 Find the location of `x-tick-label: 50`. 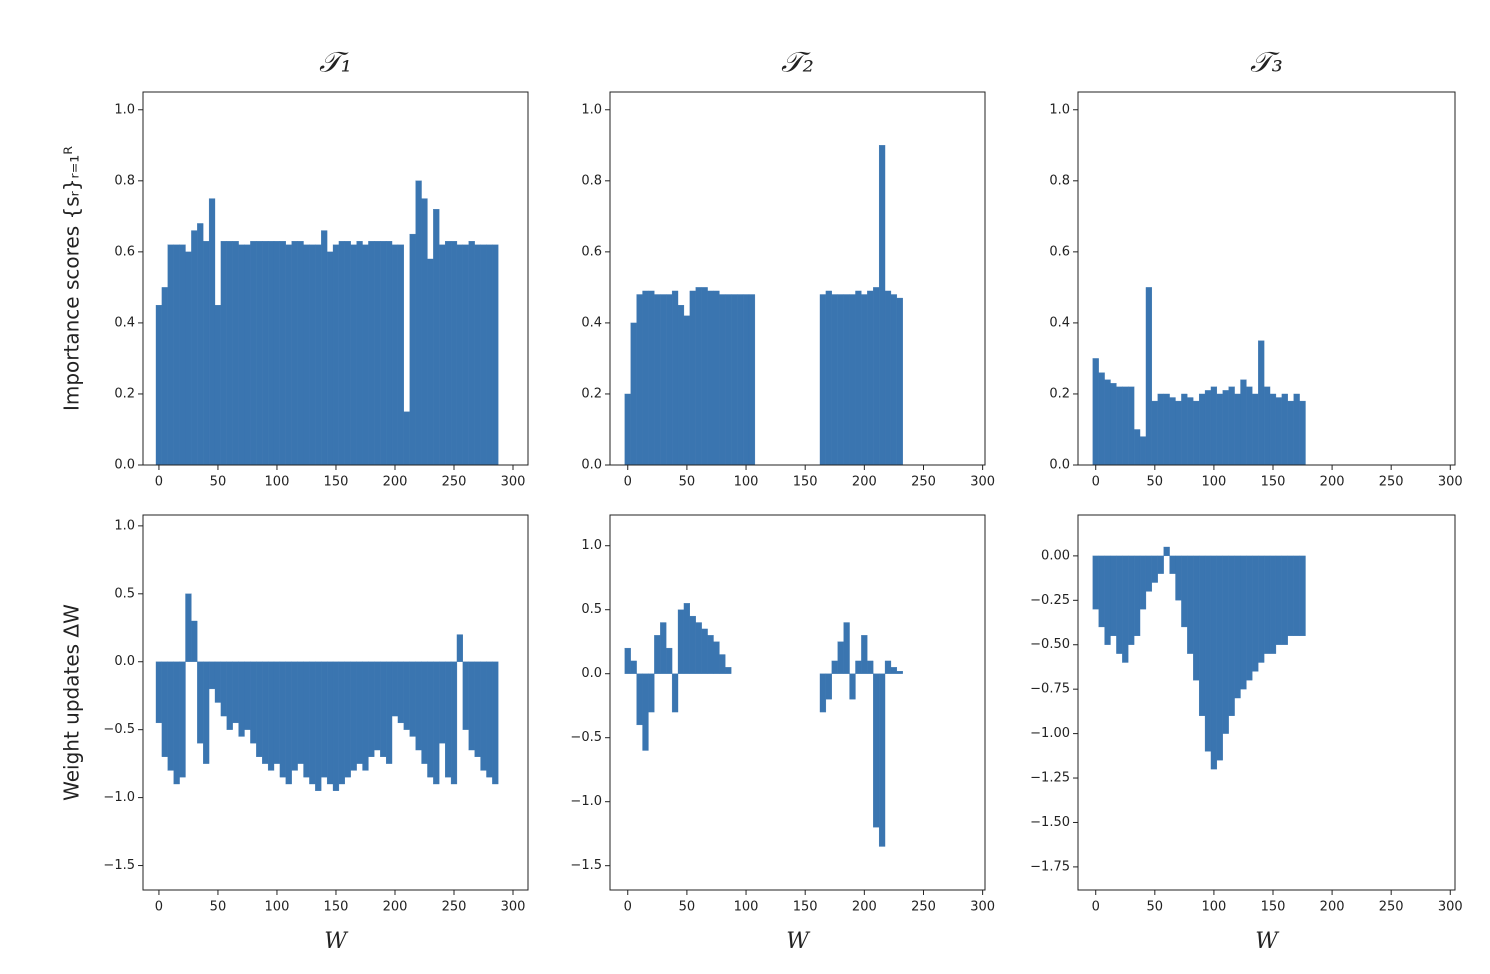

x-tick-label: 50 is located at coordinates (687, 907).